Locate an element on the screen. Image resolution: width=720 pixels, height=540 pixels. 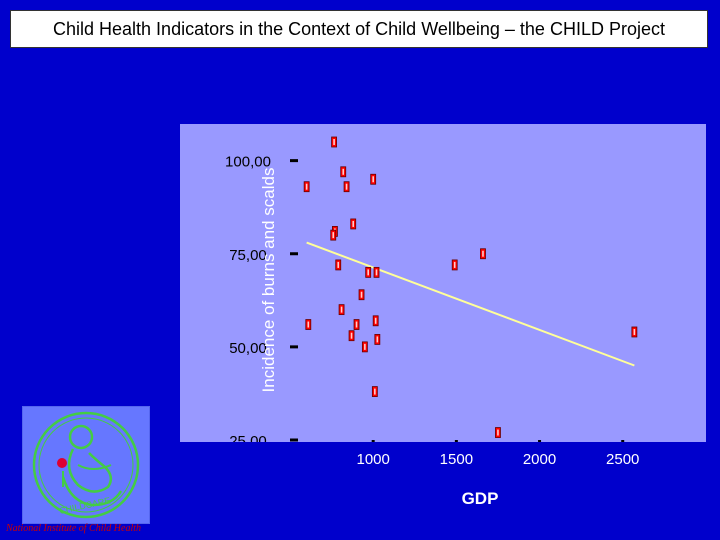
x-tick-label: 1500 is located at coordinates (456, 459).